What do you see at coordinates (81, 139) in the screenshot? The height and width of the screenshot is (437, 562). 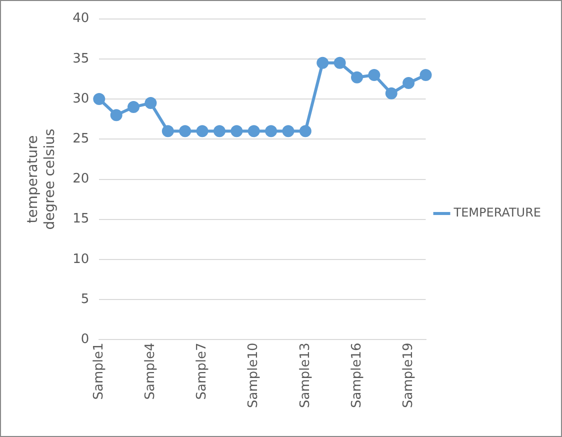 I see `y-tick-label: 25` at bounding box center [81, 139].